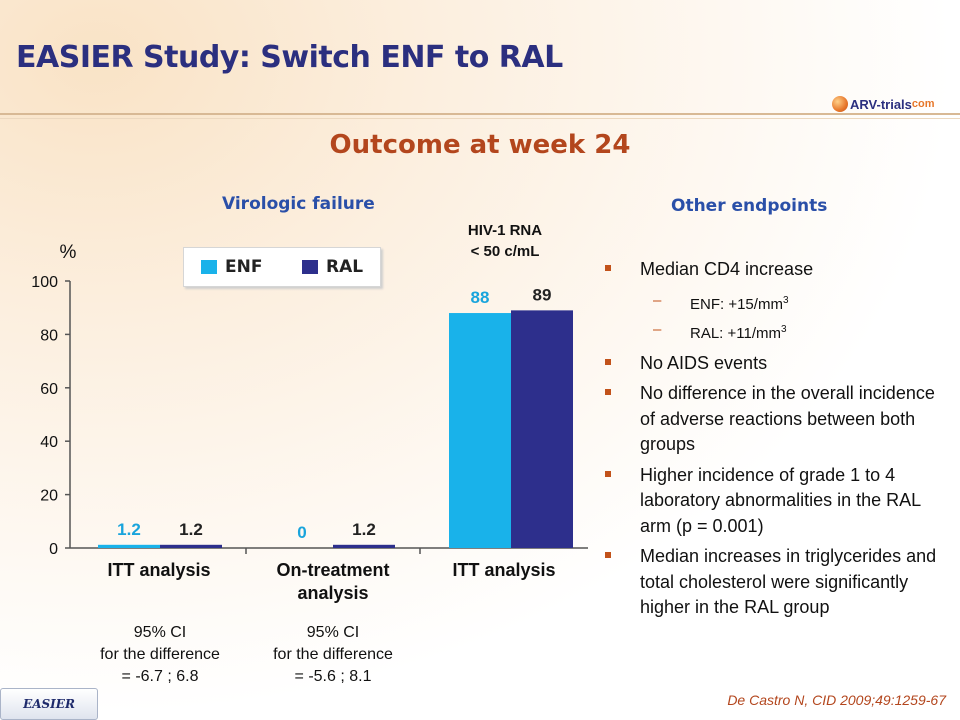 The image size is (960, 720). What do you see at coordinates (333, 582) in the screenshot?
I see `category-label-on-treatment: On-treatment analysis` at bounding box center [333, 582].